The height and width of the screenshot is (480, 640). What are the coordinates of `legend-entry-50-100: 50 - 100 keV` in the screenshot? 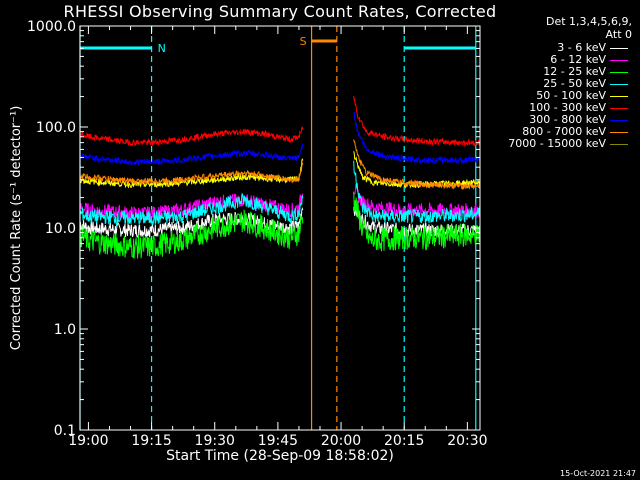 It's located at (559, 96).